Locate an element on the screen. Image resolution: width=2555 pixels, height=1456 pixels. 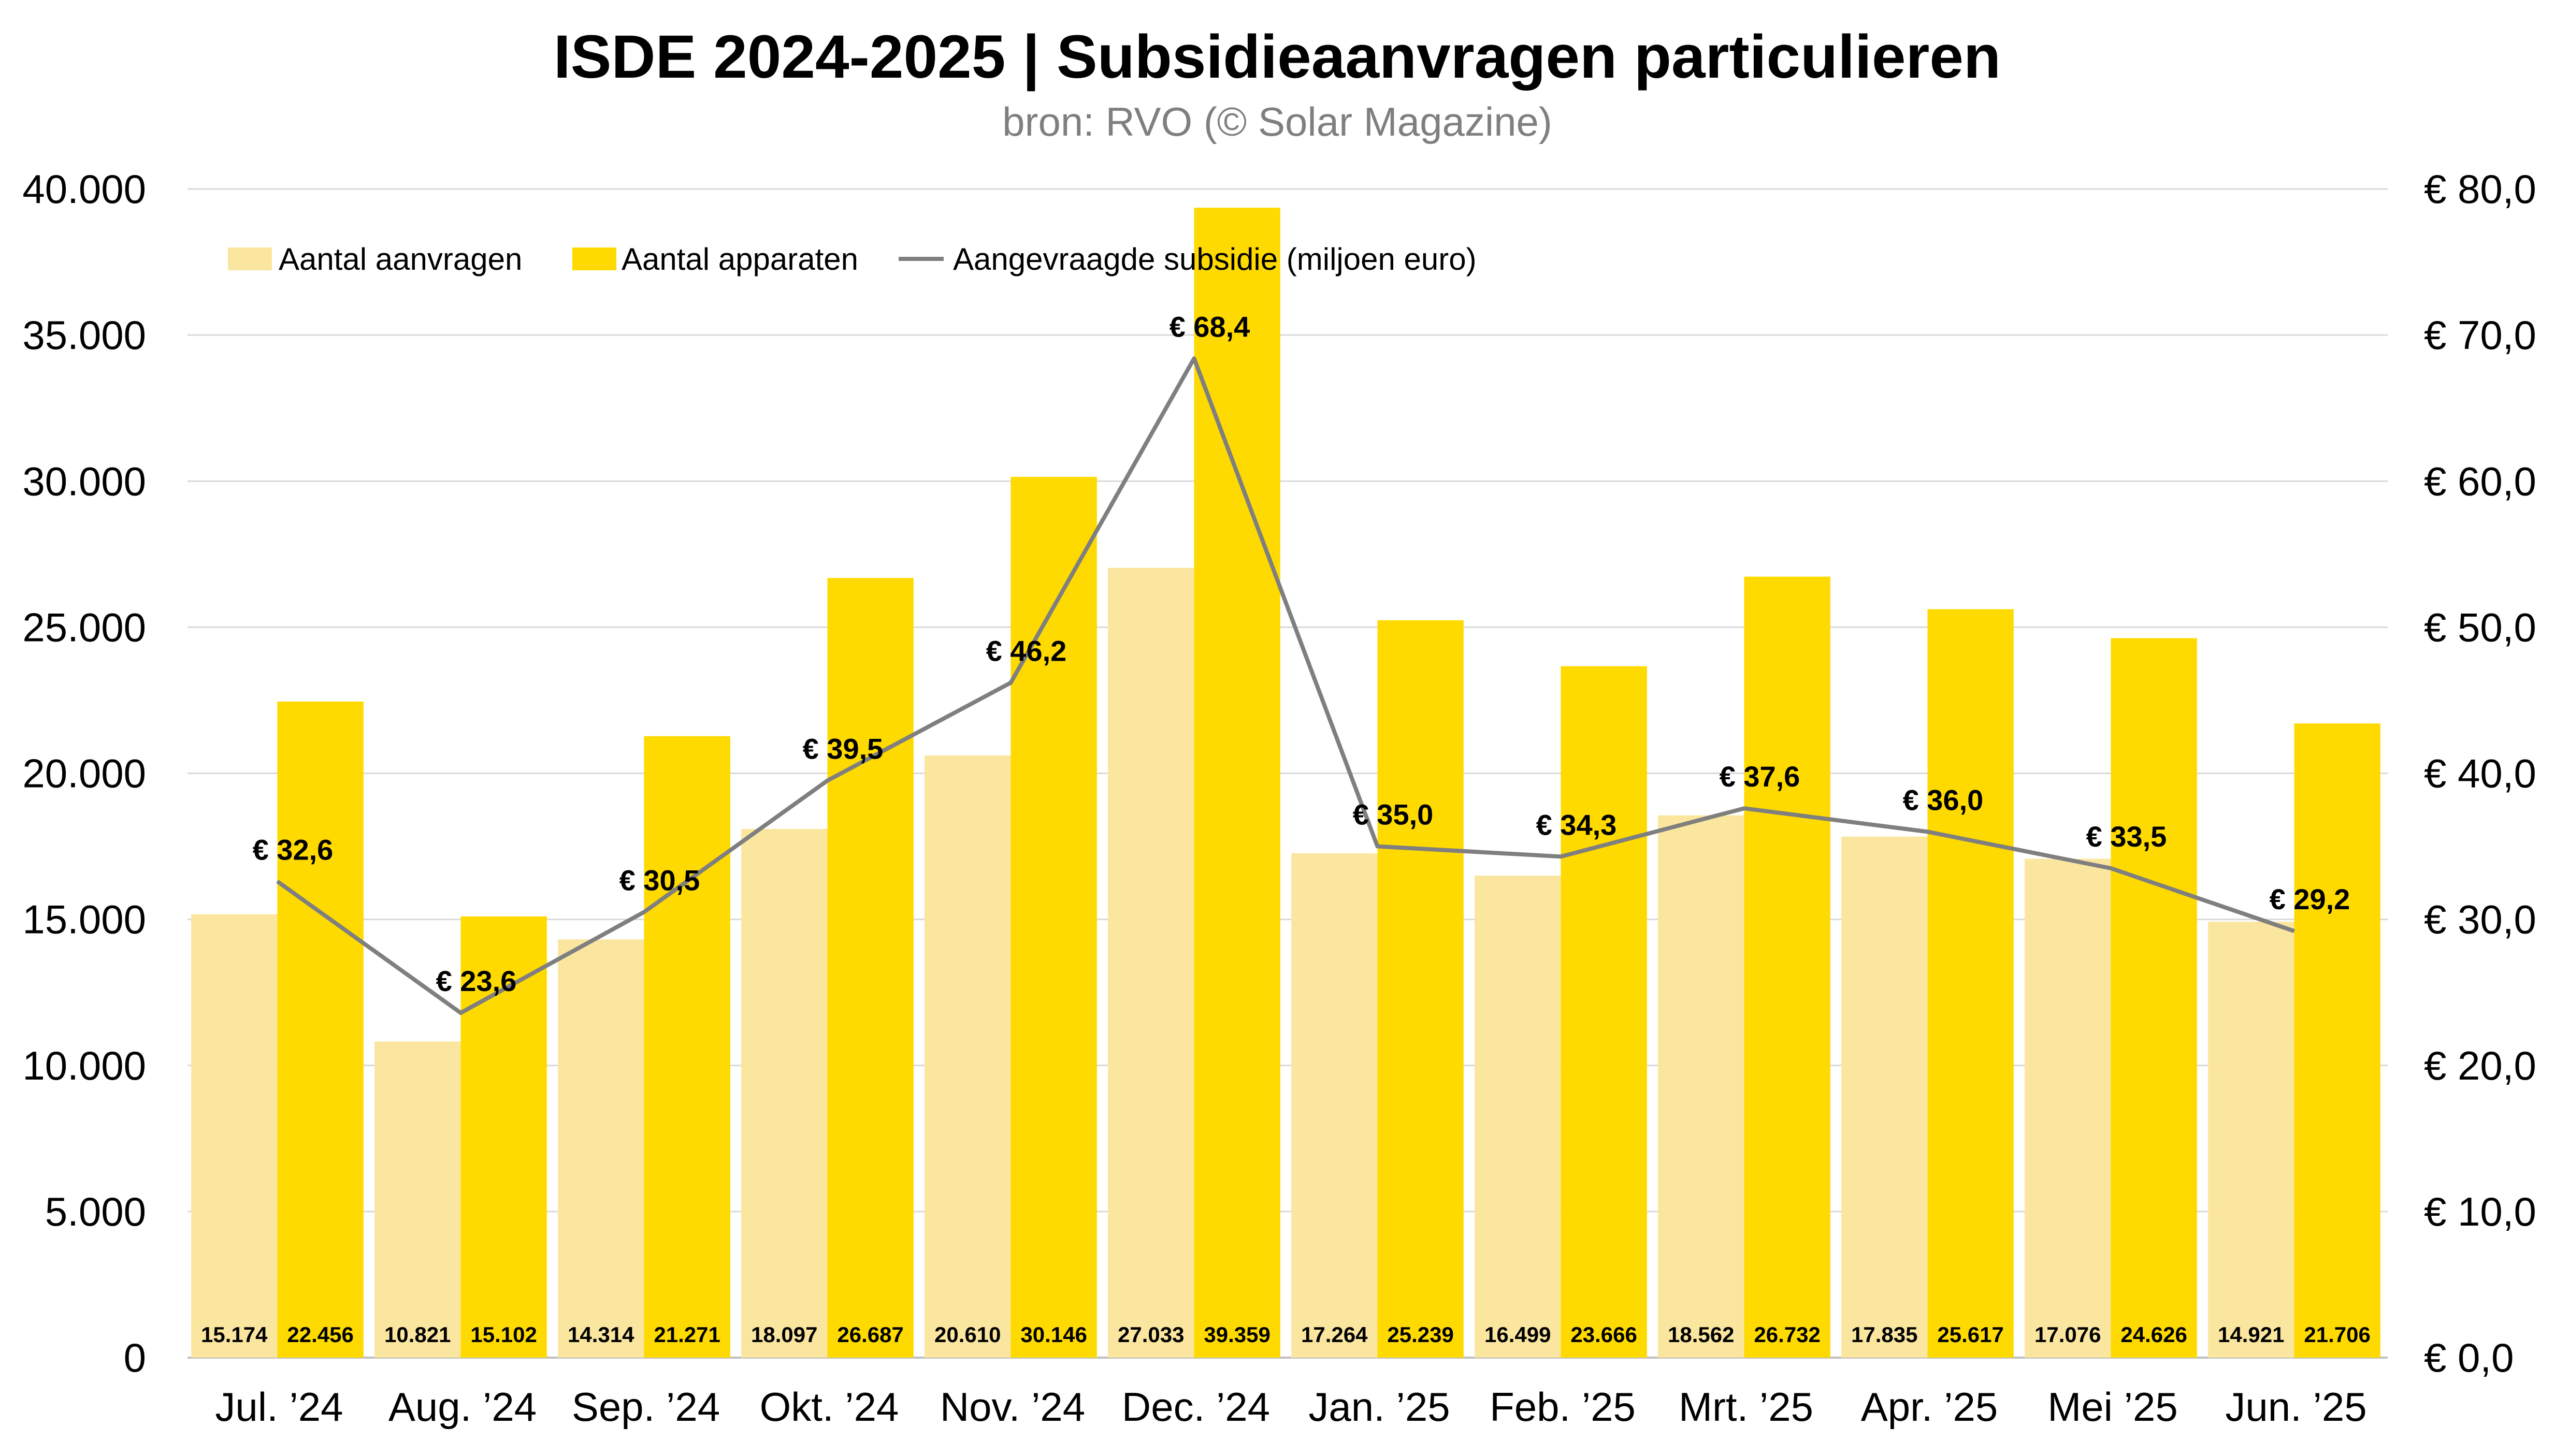
y-left-tick-label: 10.000 is located at coordinates (84, 1065).